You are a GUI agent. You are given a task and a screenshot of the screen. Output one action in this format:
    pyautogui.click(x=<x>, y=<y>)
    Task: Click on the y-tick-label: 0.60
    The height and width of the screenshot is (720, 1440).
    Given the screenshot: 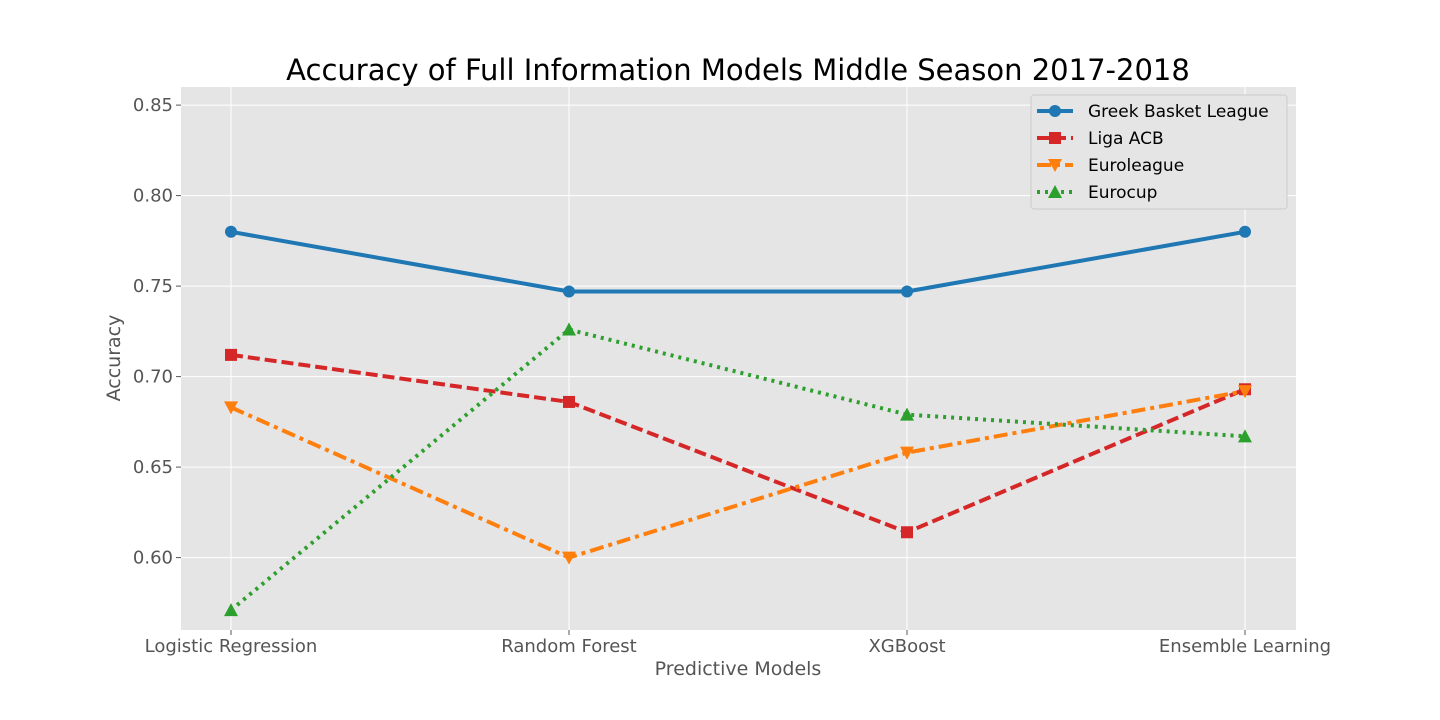 What is the action you would take?
    pyautogui.click(x=153, y=558)
    